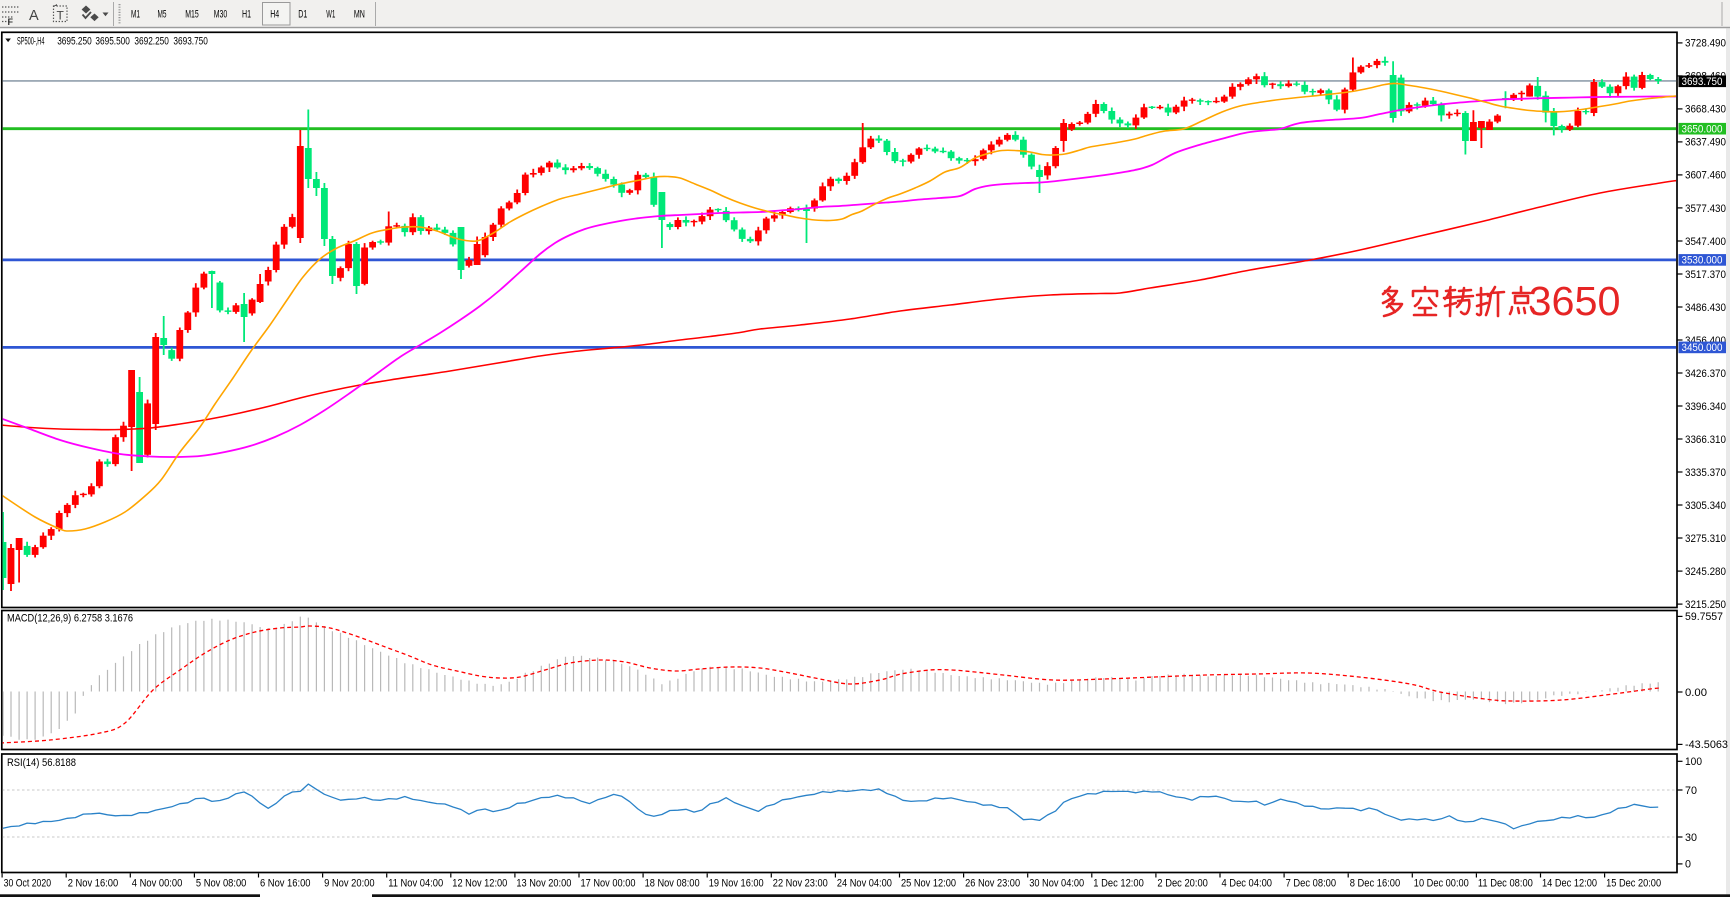  What do you see at coordinates (1705, 440) in the screenshot?
I see `svg-text: 3366.310` at bounding box center [1705, 440].